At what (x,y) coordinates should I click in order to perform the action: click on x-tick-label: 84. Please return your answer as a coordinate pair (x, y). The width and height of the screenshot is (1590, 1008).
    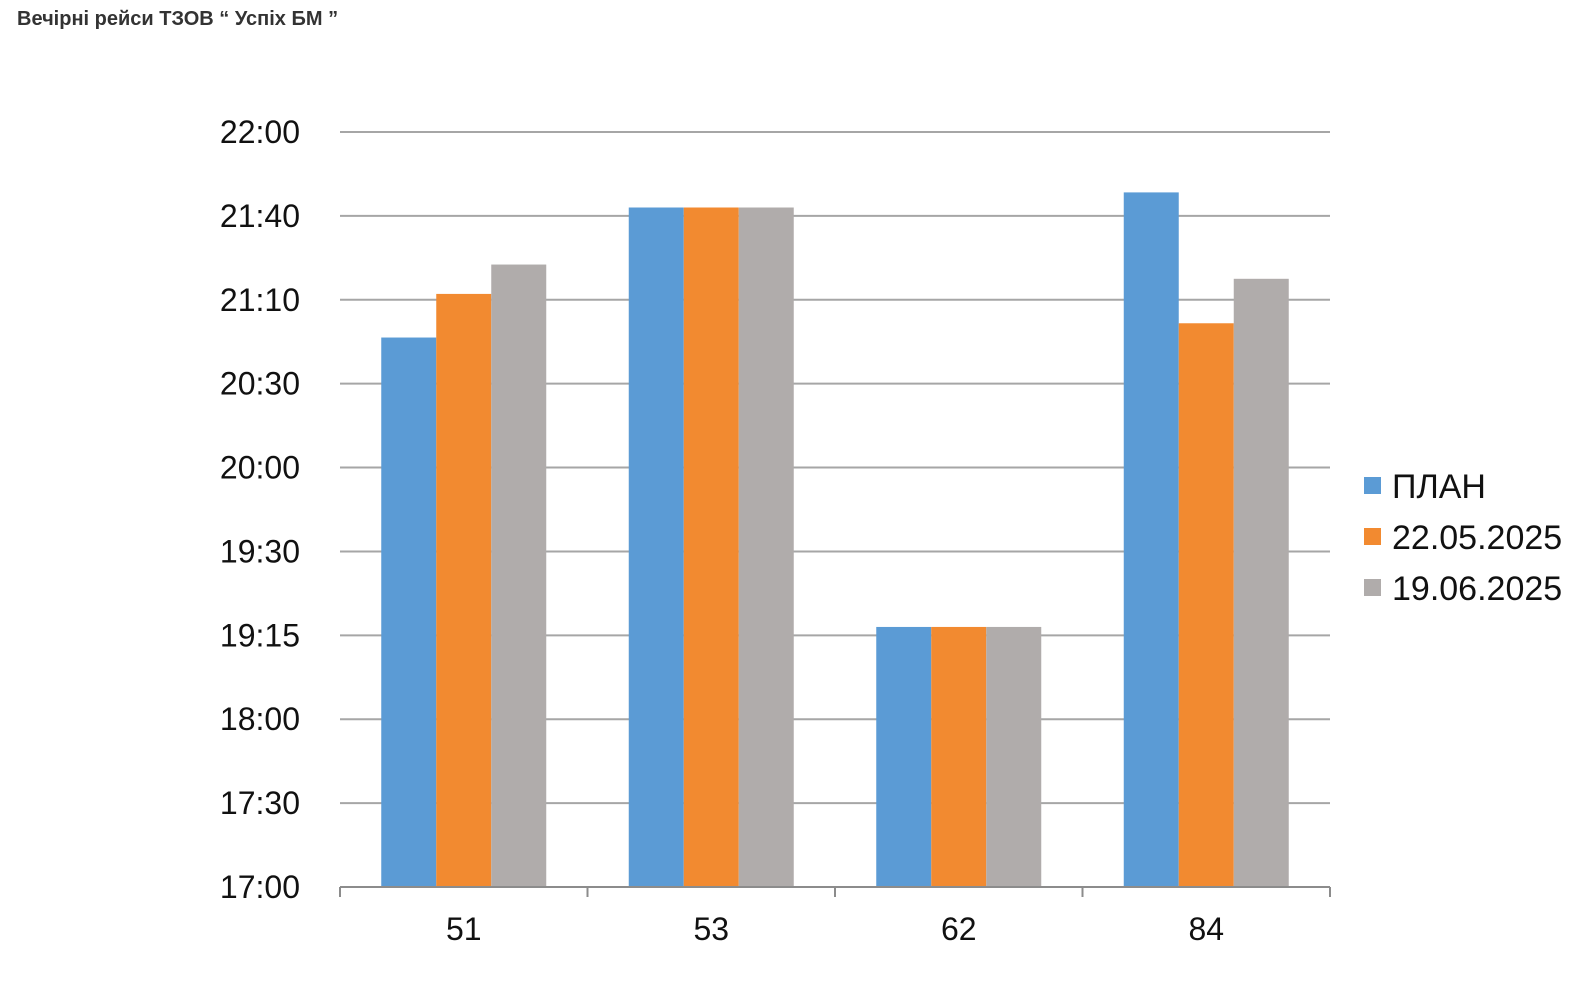
    Looking at the image, I should click on (1206, 929).